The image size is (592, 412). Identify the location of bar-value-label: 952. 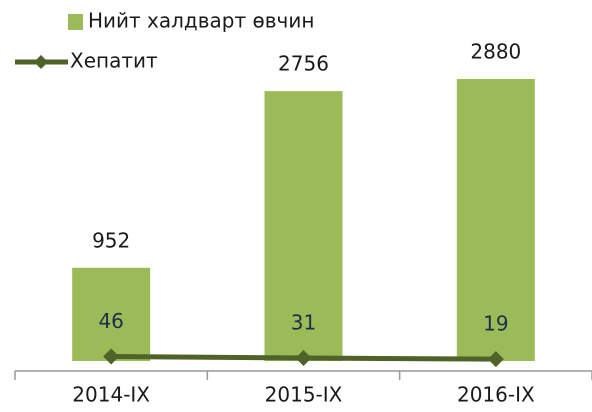
(111, 240).